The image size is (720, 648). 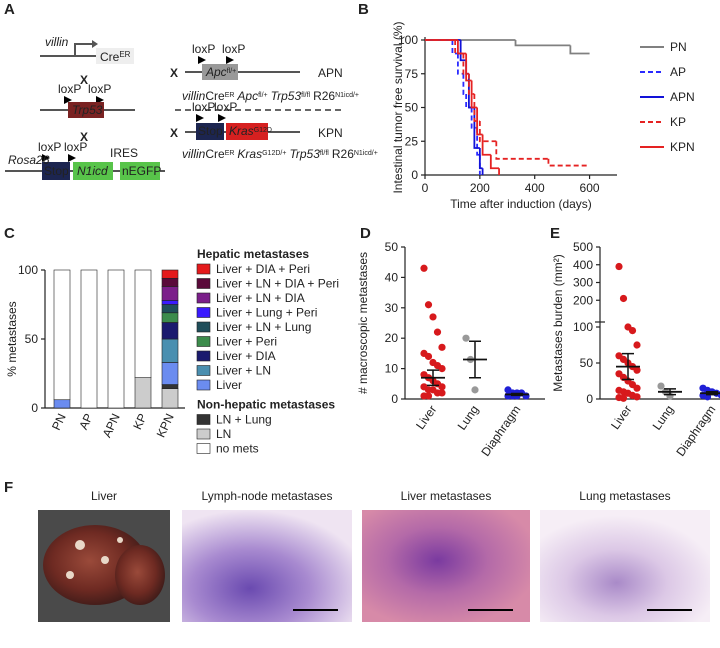 I want to click on legend-label: Liver + Peri, so click(x=246, y=342).